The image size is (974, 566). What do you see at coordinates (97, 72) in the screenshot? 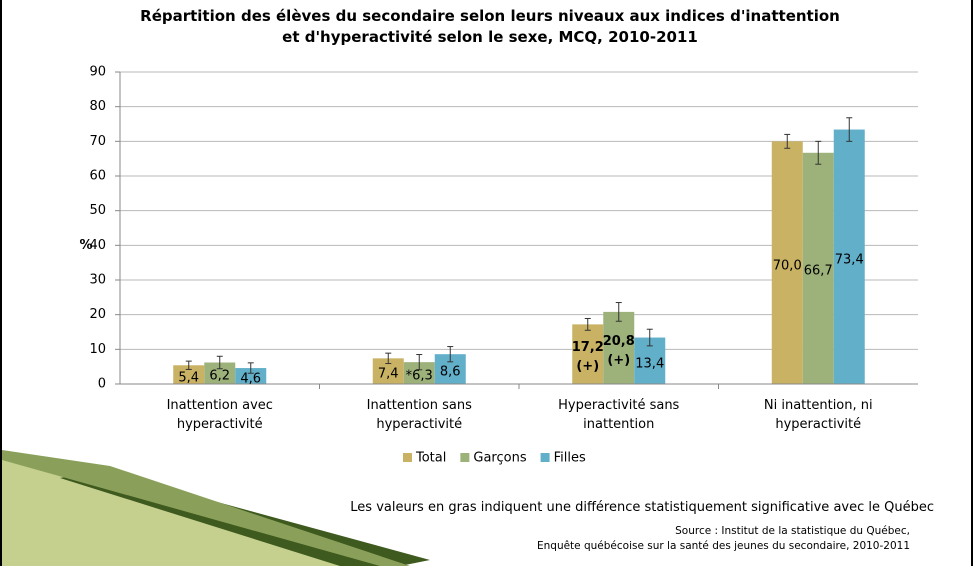
I see `y-tick-label: 90` at bounding box center [97, 72].